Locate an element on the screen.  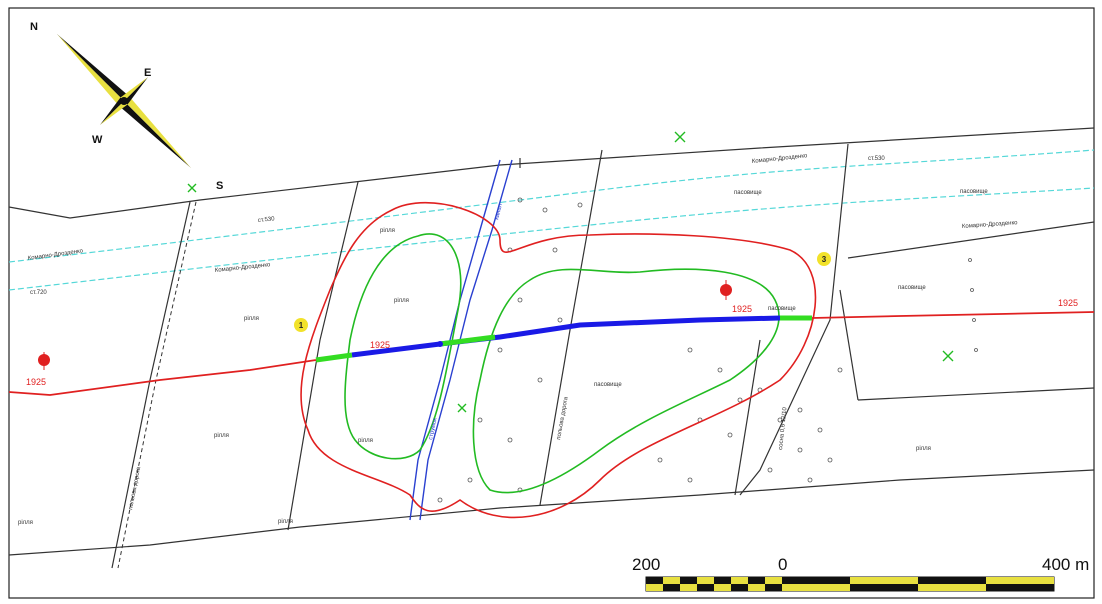
parcel-label-1: рілля is located at coordinates (251, 319).